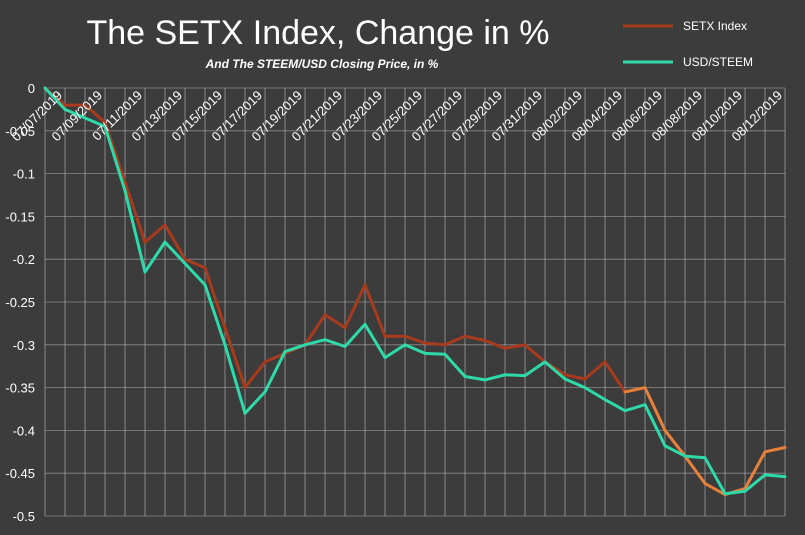 Image resolution: width=805 pixels, height=535 pixels. I want to click on legend: SETX Index USD/STEEM, so click(688, 44).